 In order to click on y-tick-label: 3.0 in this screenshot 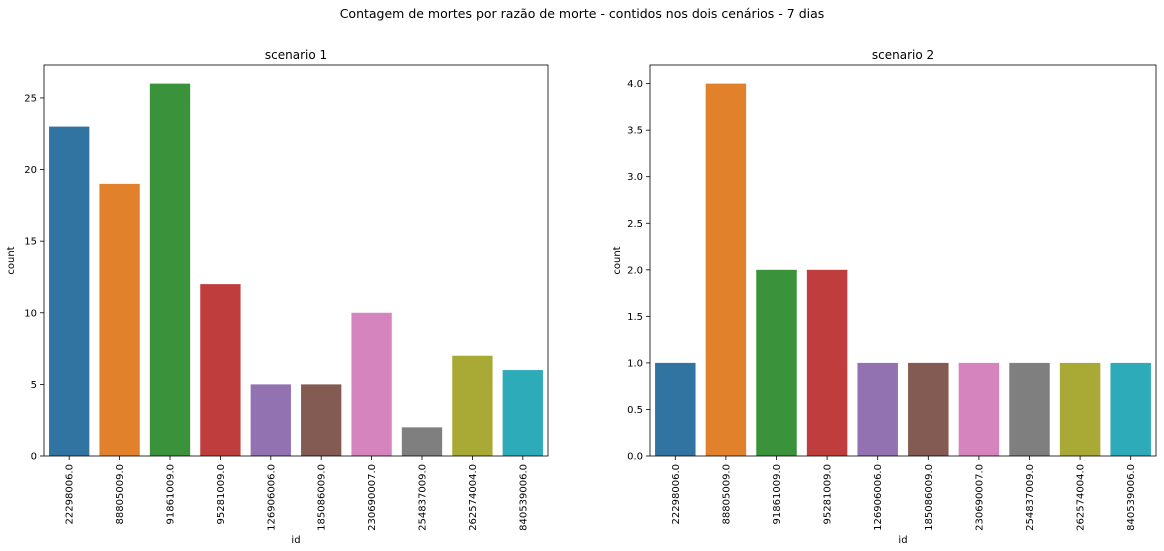, I will do `click(635, 177)`.